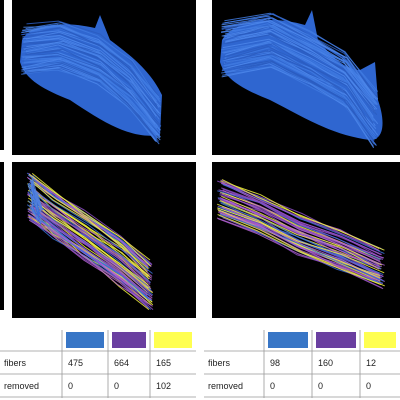 This screenshot has width=400, height=400. Describe the element at coordinates (75, 363) in the screenshot. I see `cell-value: 475` at that location.